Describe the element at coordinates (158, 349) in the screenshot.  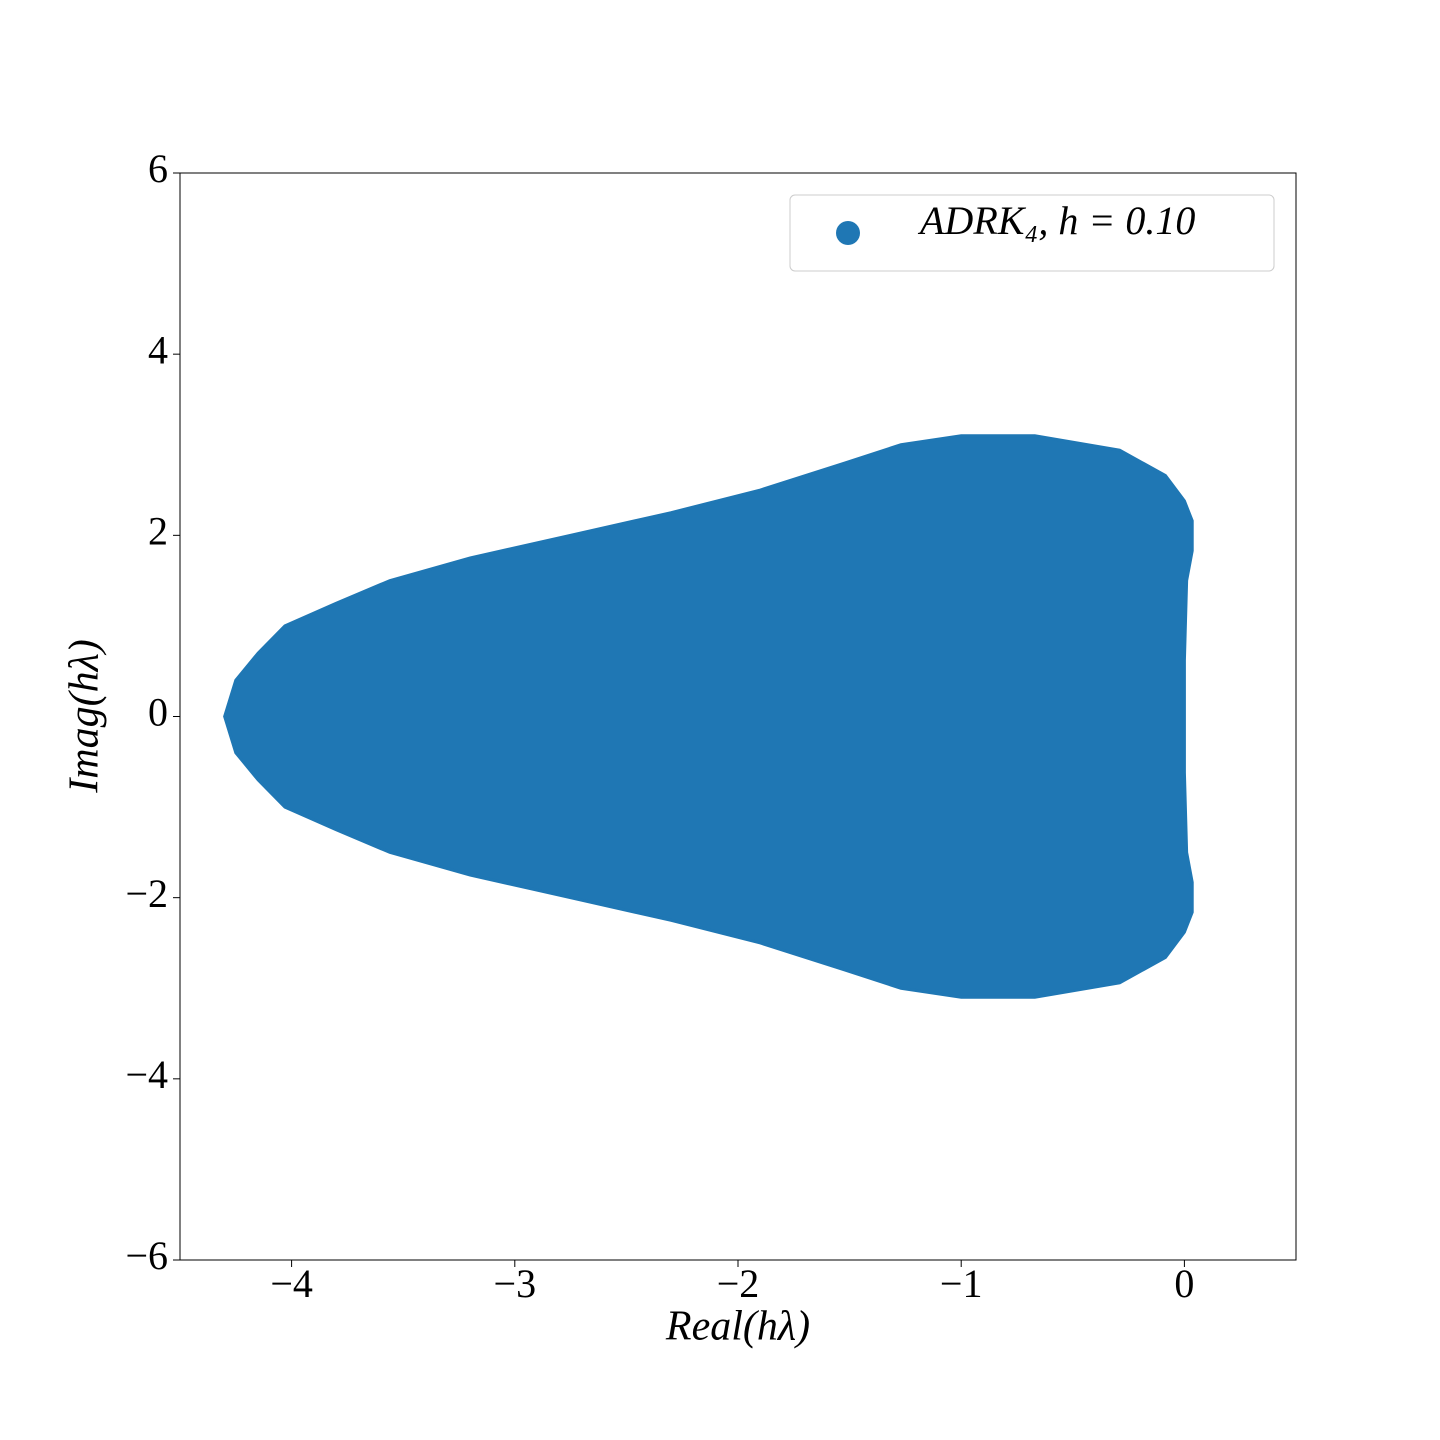
I see `y-tick-label: 4` at that location.